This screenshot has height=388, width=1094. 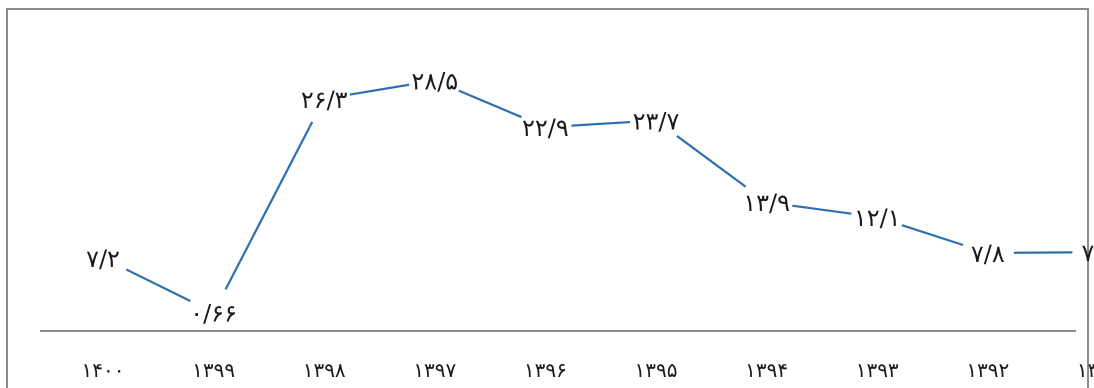 What do you see at coordinates (324, 100) in the screenshot?
I see `data-label: ۲۶/۳` at bounding box center [324, 100].